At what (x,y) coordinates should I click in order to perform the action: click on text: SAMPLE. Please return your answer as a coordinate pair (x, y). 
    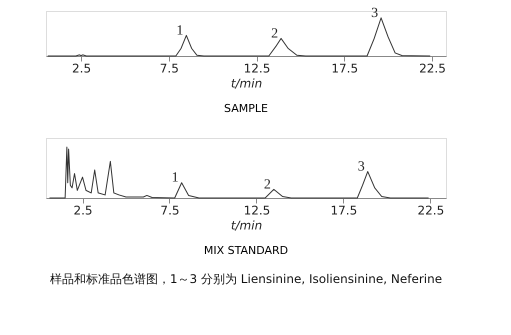
    Looking at the image, I should click on (246, 108).